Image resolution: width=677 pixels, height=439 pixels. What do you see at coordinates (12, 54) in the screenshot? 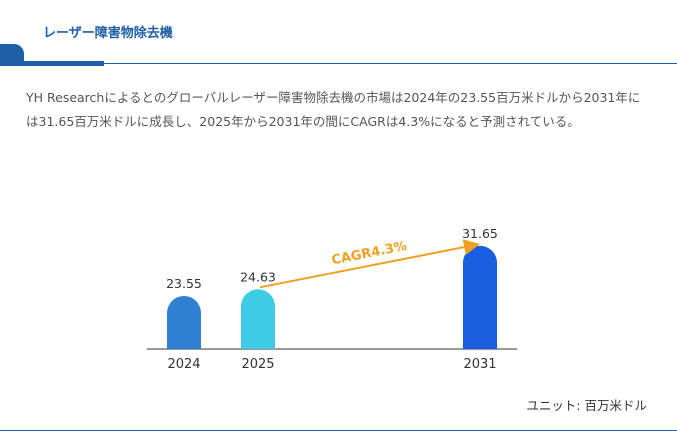
I see `header-tab-decoration` at bounding box center [12, 54].